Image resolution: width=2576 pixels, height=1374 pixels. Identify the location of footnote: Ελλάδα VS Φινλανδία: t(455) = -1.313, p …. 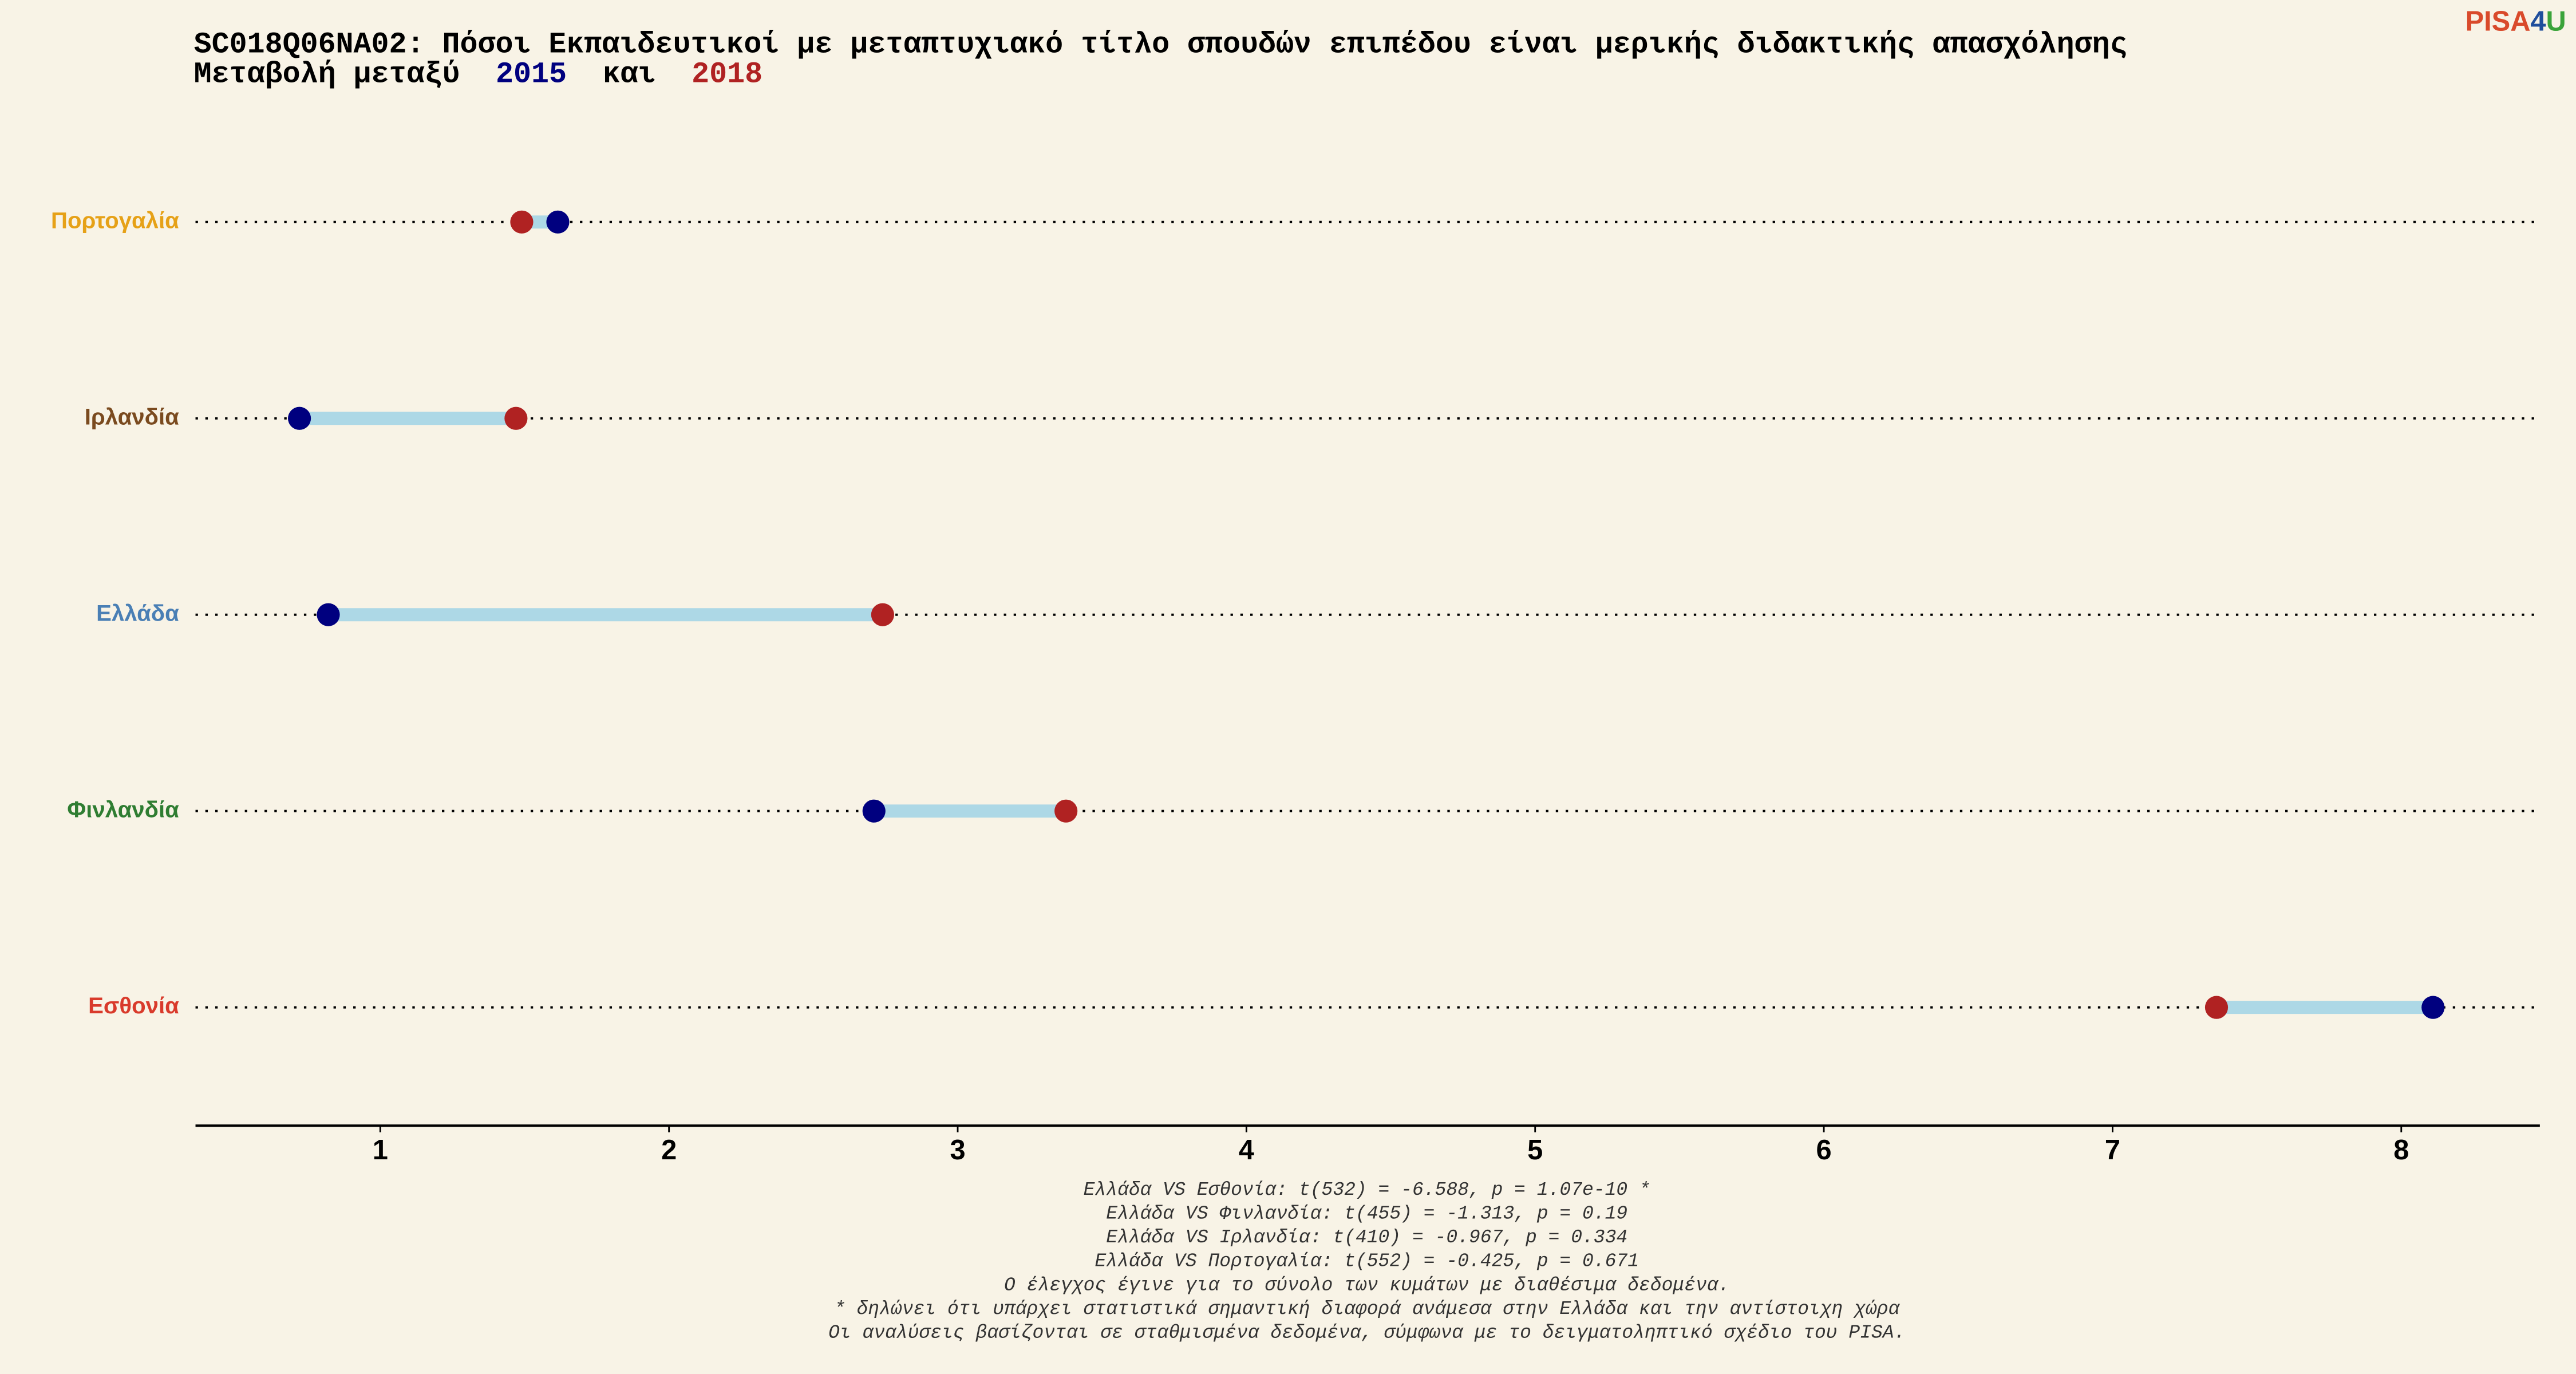
(1366, 1214).